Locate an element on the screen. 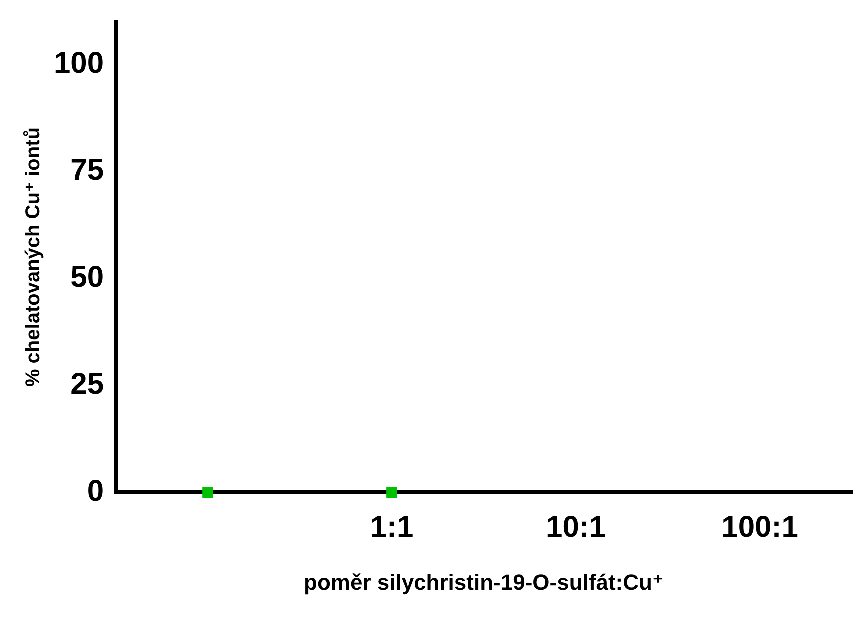 This screenshot has width=860, height=621. y-axis-title: % chelatovaných Cu⁺ iontů is located at coordinates (33, 258).